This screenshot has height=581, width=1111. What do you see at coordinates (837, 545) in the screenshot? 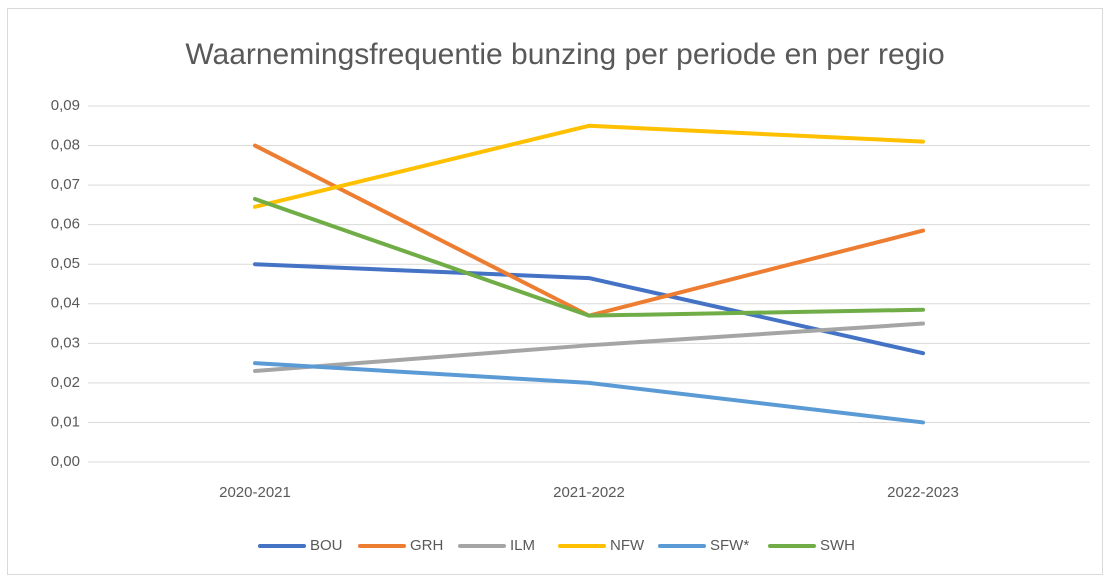
I see `legend-label: SWH` at bounding box center [837, 545].